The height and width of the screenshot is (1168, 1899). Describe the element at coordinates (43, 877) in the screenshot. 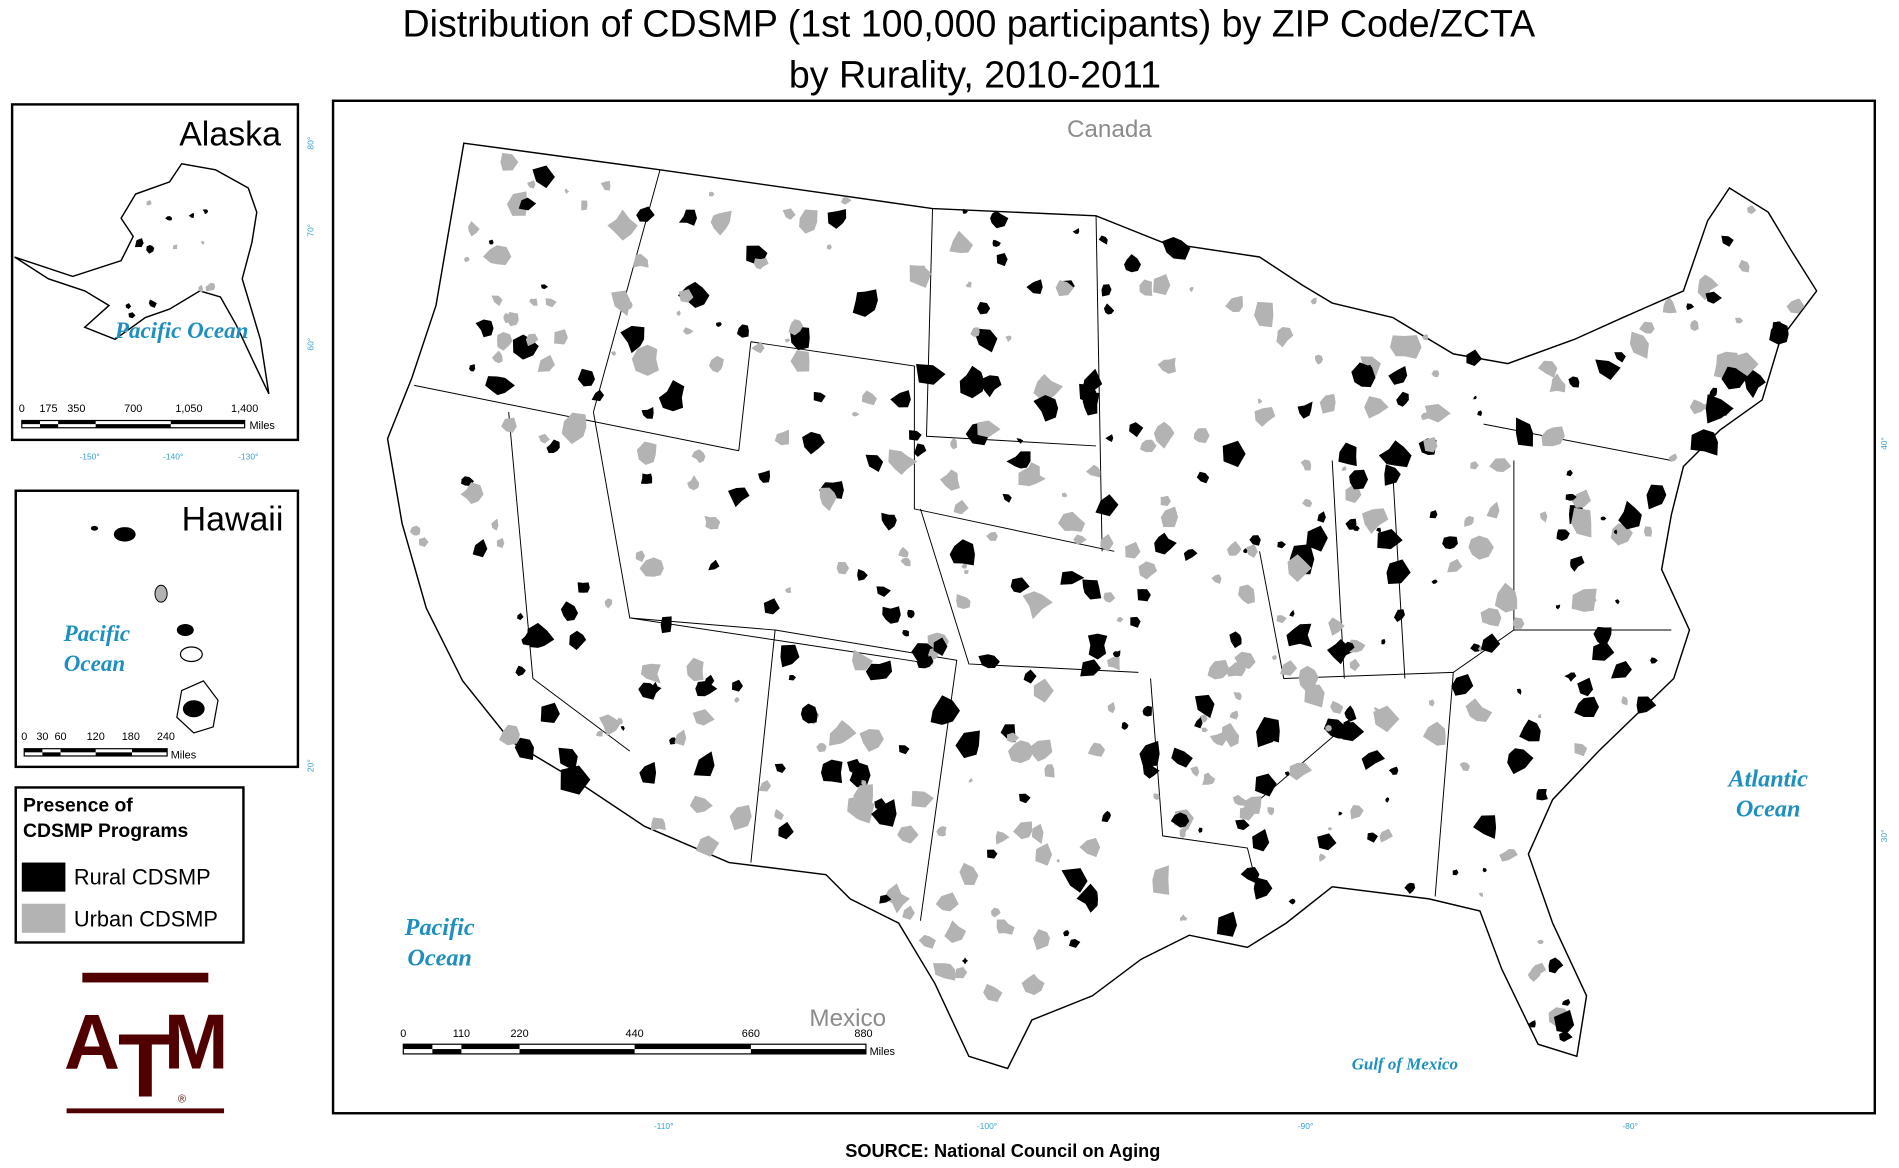

I see `legend-swatch` at that location.